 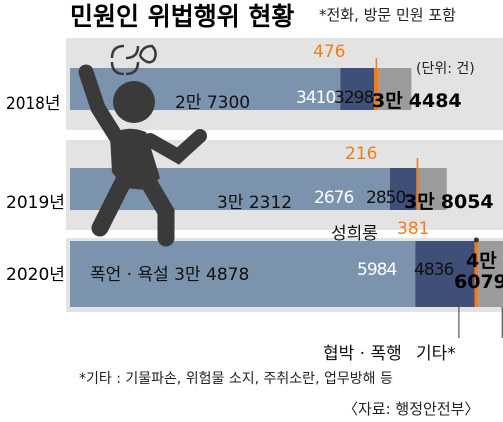 What do you see at coordinates (255, 203) in the screenshot?
I see `abuse-value-2019: 3만 2312` at bounding box center [255, 203].